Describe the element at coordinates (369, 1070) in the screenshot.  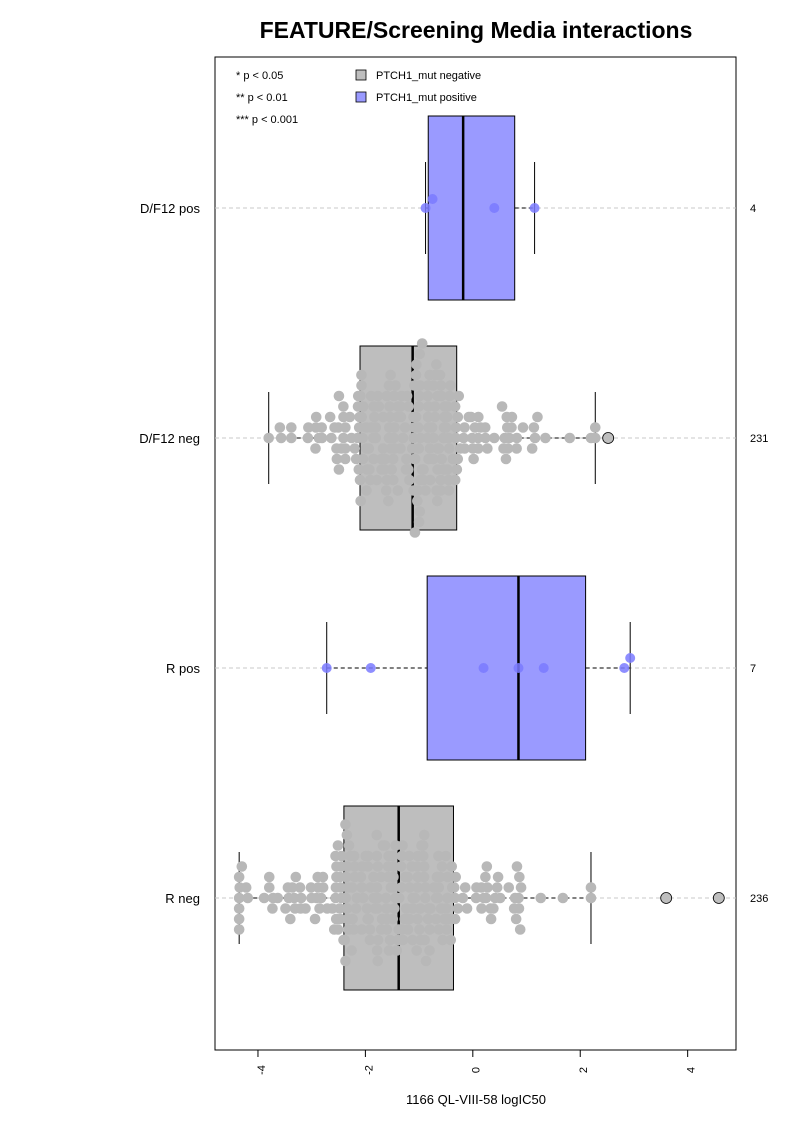
I see `x-tick-label: -2` at that location.